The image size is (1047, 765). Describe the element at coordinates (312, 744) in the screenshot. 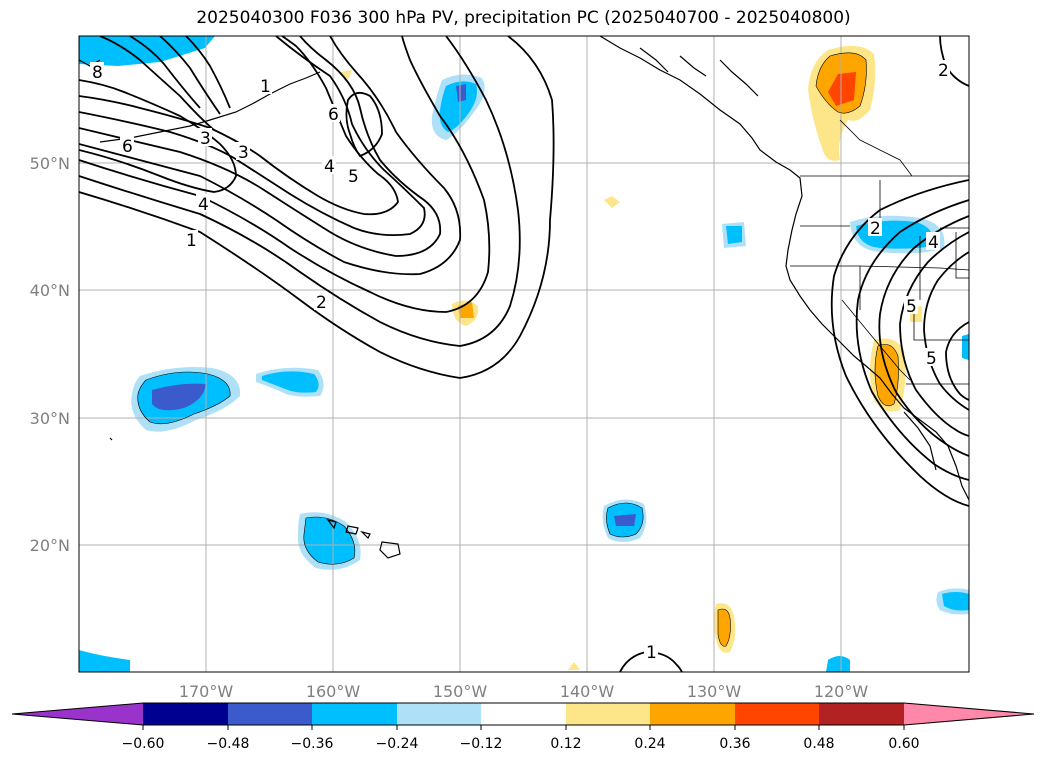

I see `colorbar-label-3: −0.36` at that location.